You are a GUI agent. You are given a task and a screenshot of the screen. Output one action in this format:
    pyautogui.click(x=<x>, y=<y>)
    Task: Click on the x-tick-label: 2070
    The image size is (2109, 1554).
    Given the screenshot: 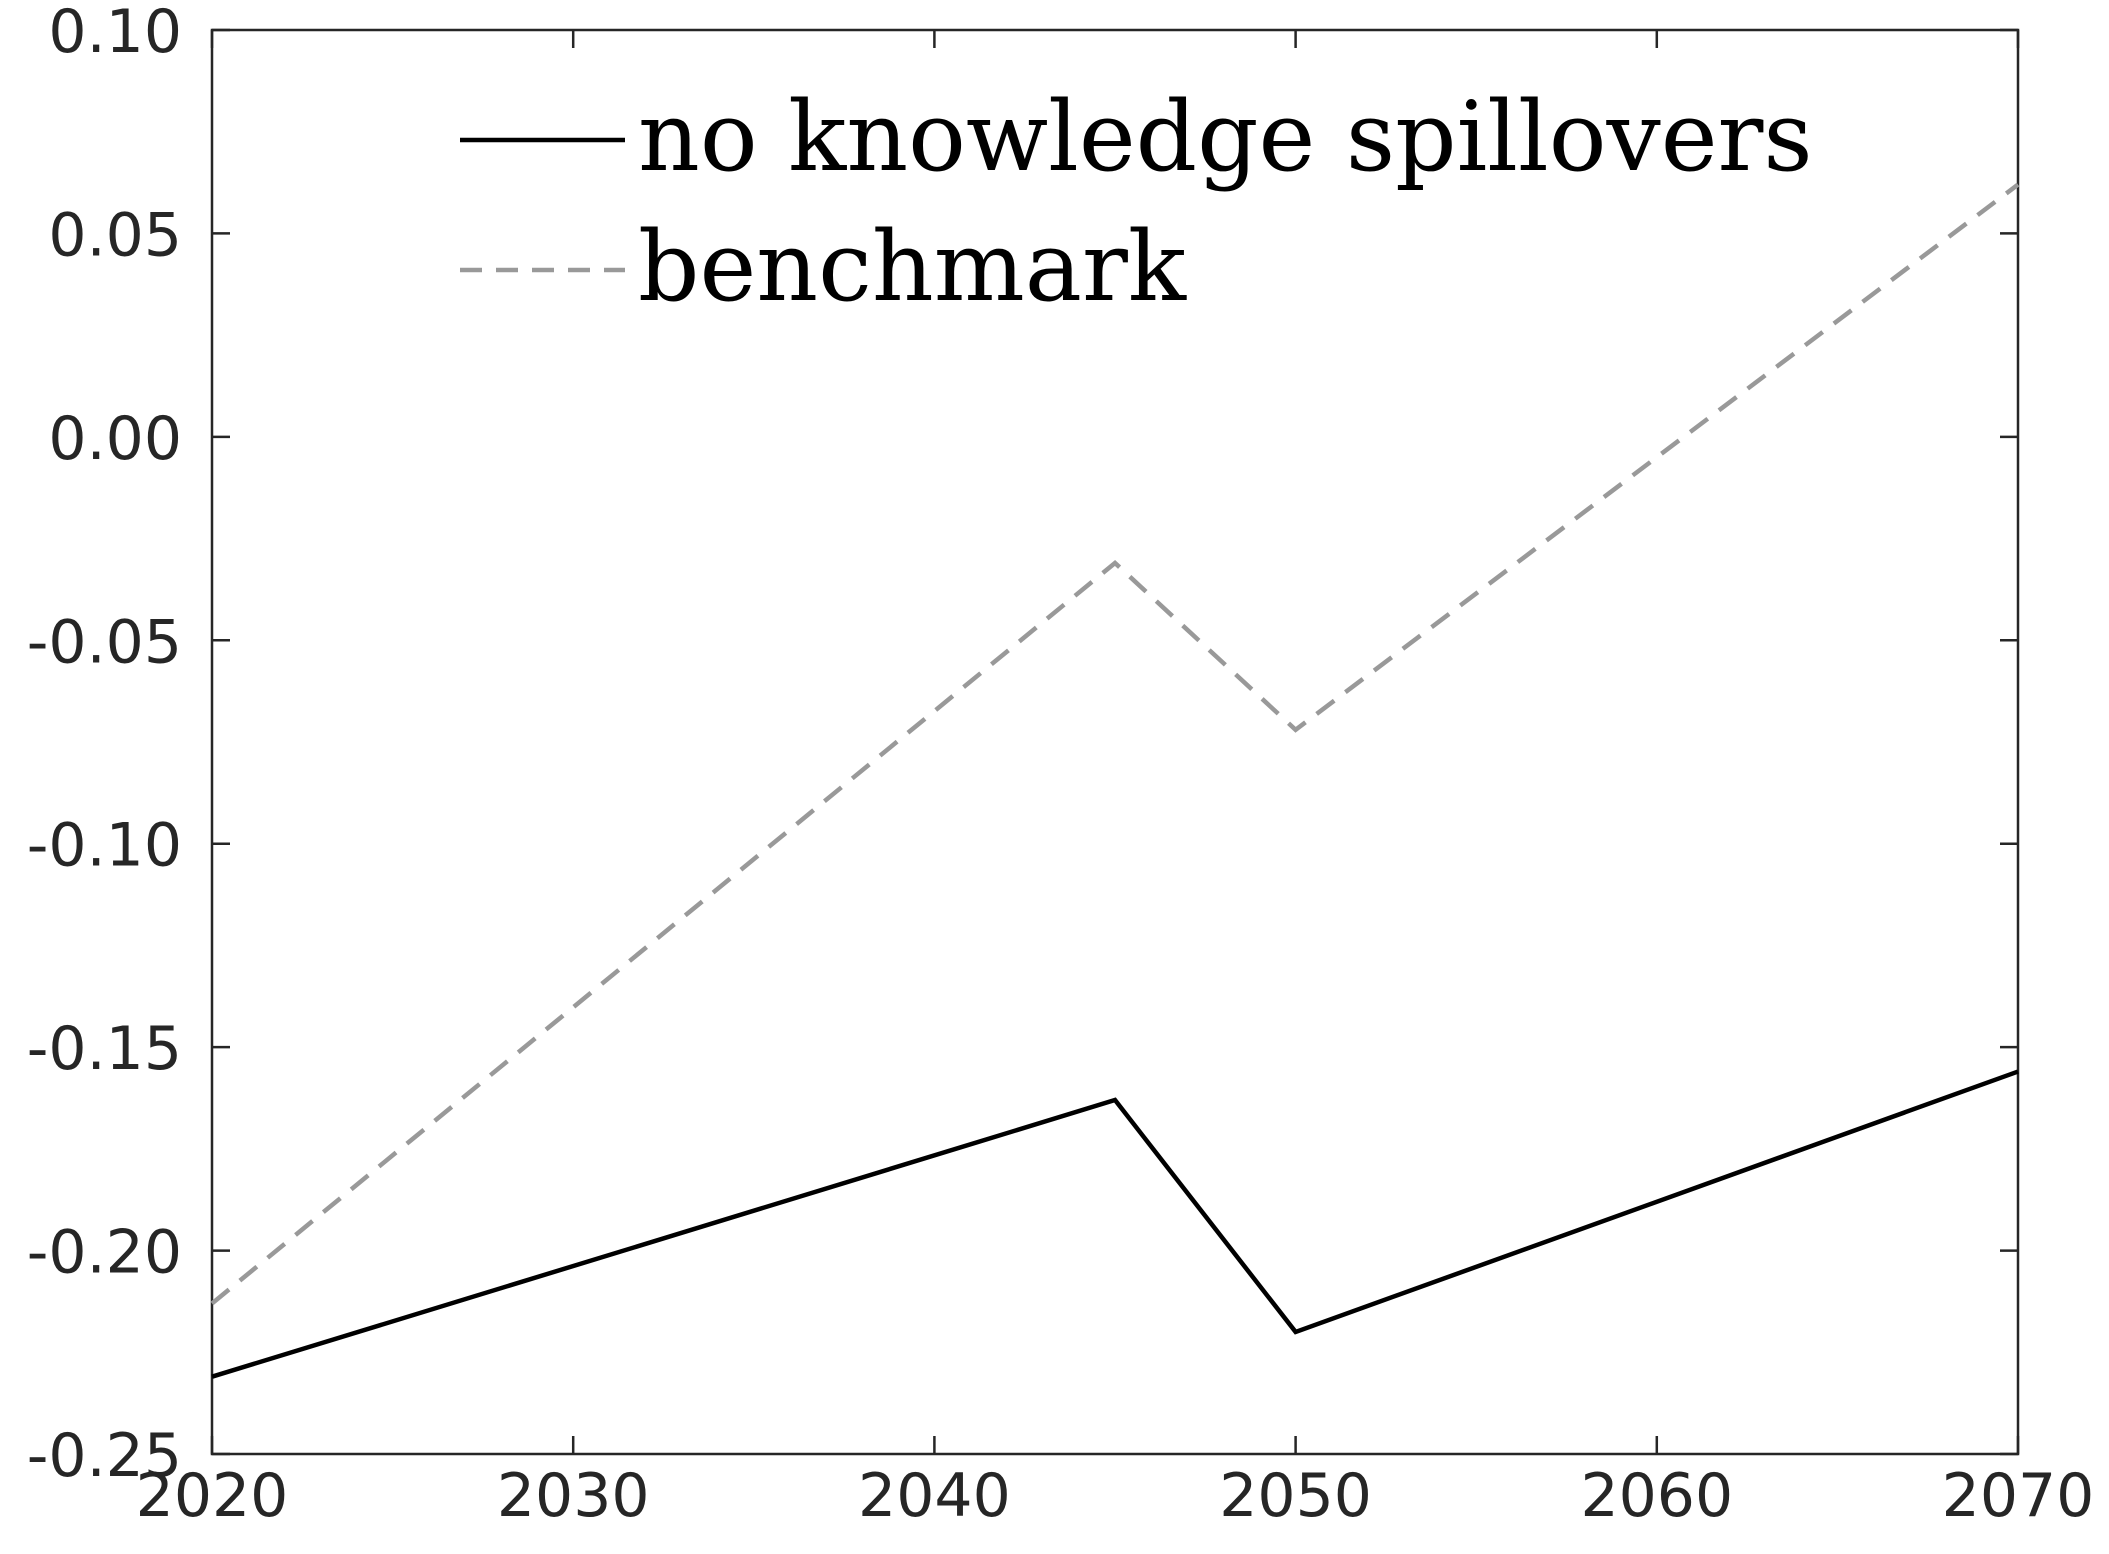 What is the action you would take?
    pyautogui.click(x=2018, y=1496)
    